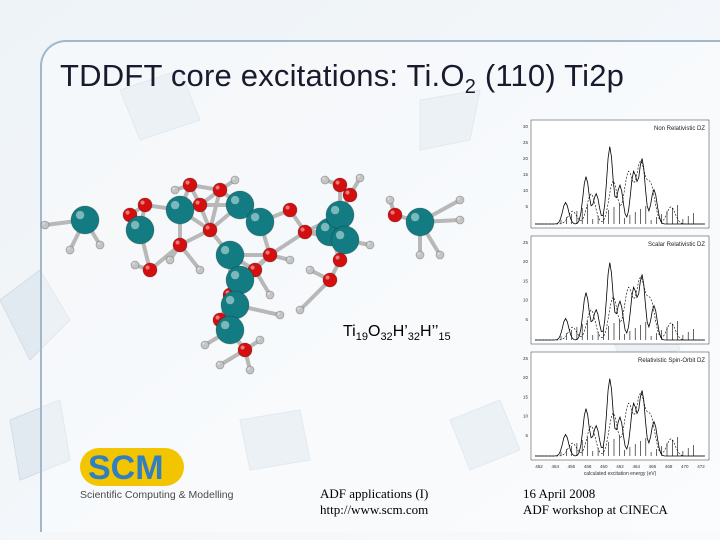  What do you see at coordinates (685, 466) in the screenshot?
I see `spectrum-x-tick: 470` at bounding box center [685, 466].